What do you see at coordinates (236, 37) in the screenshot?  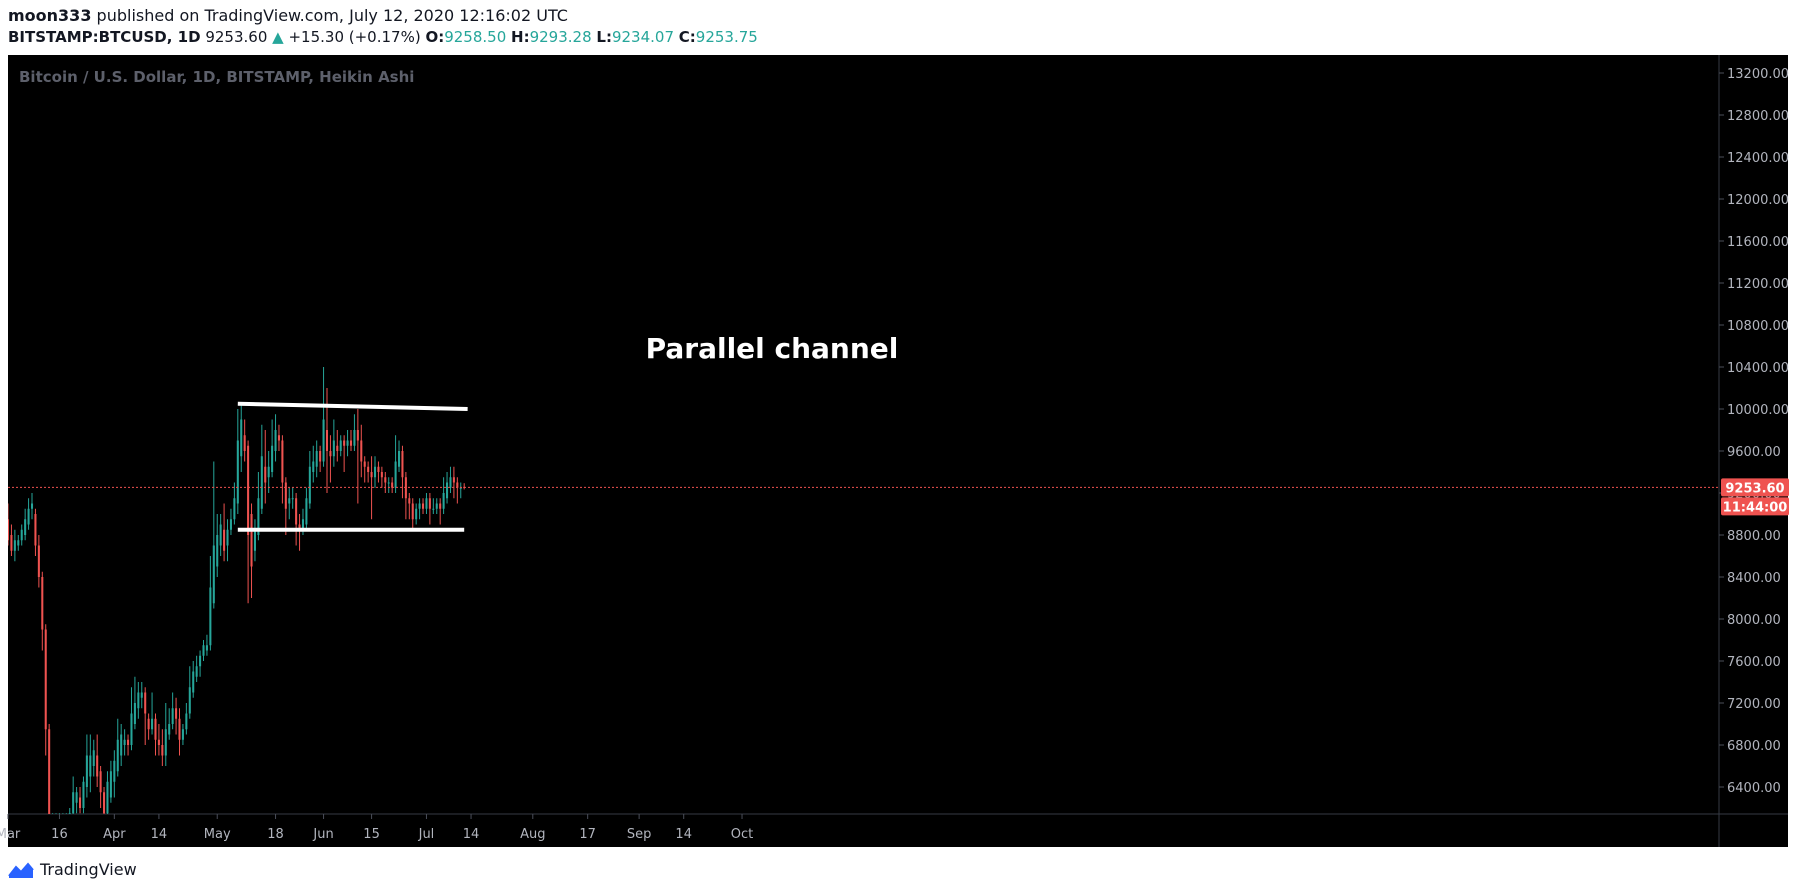 I see `last-price: 9253.60` at bounding box center [236, 37].